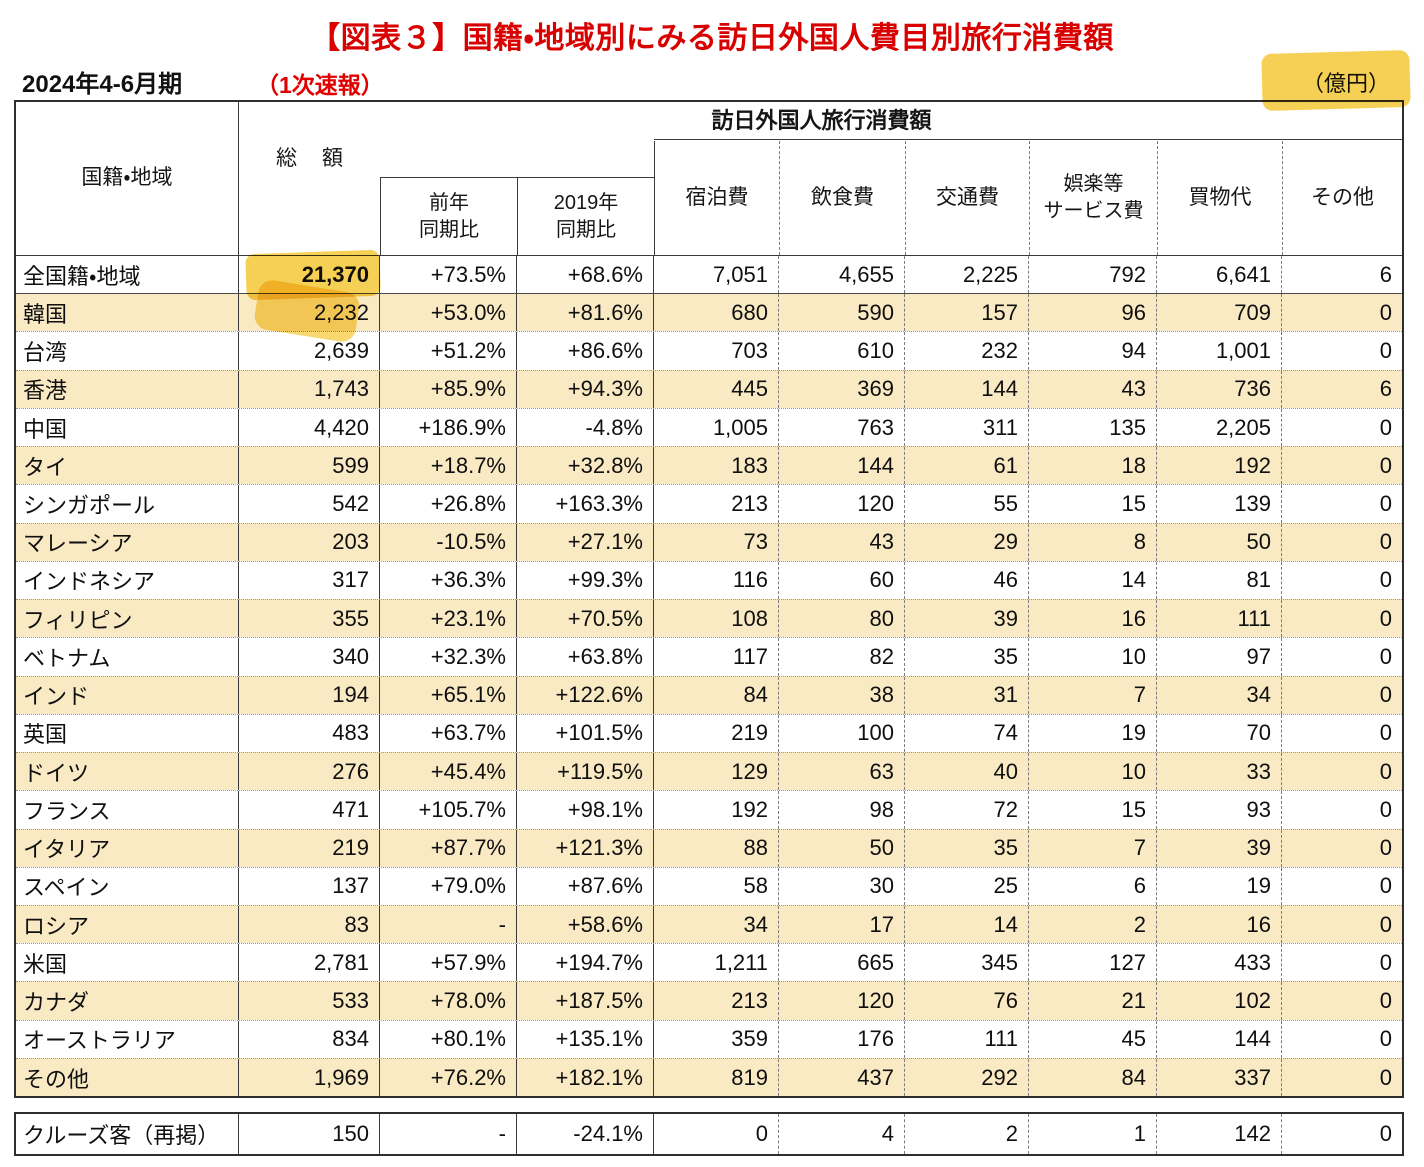  Describe the element at coordinates (709, 733) in the screenshot. I see `table-row: 英国 483 +63.7% +101.5% 219 100 74 19 70 0` at that location.